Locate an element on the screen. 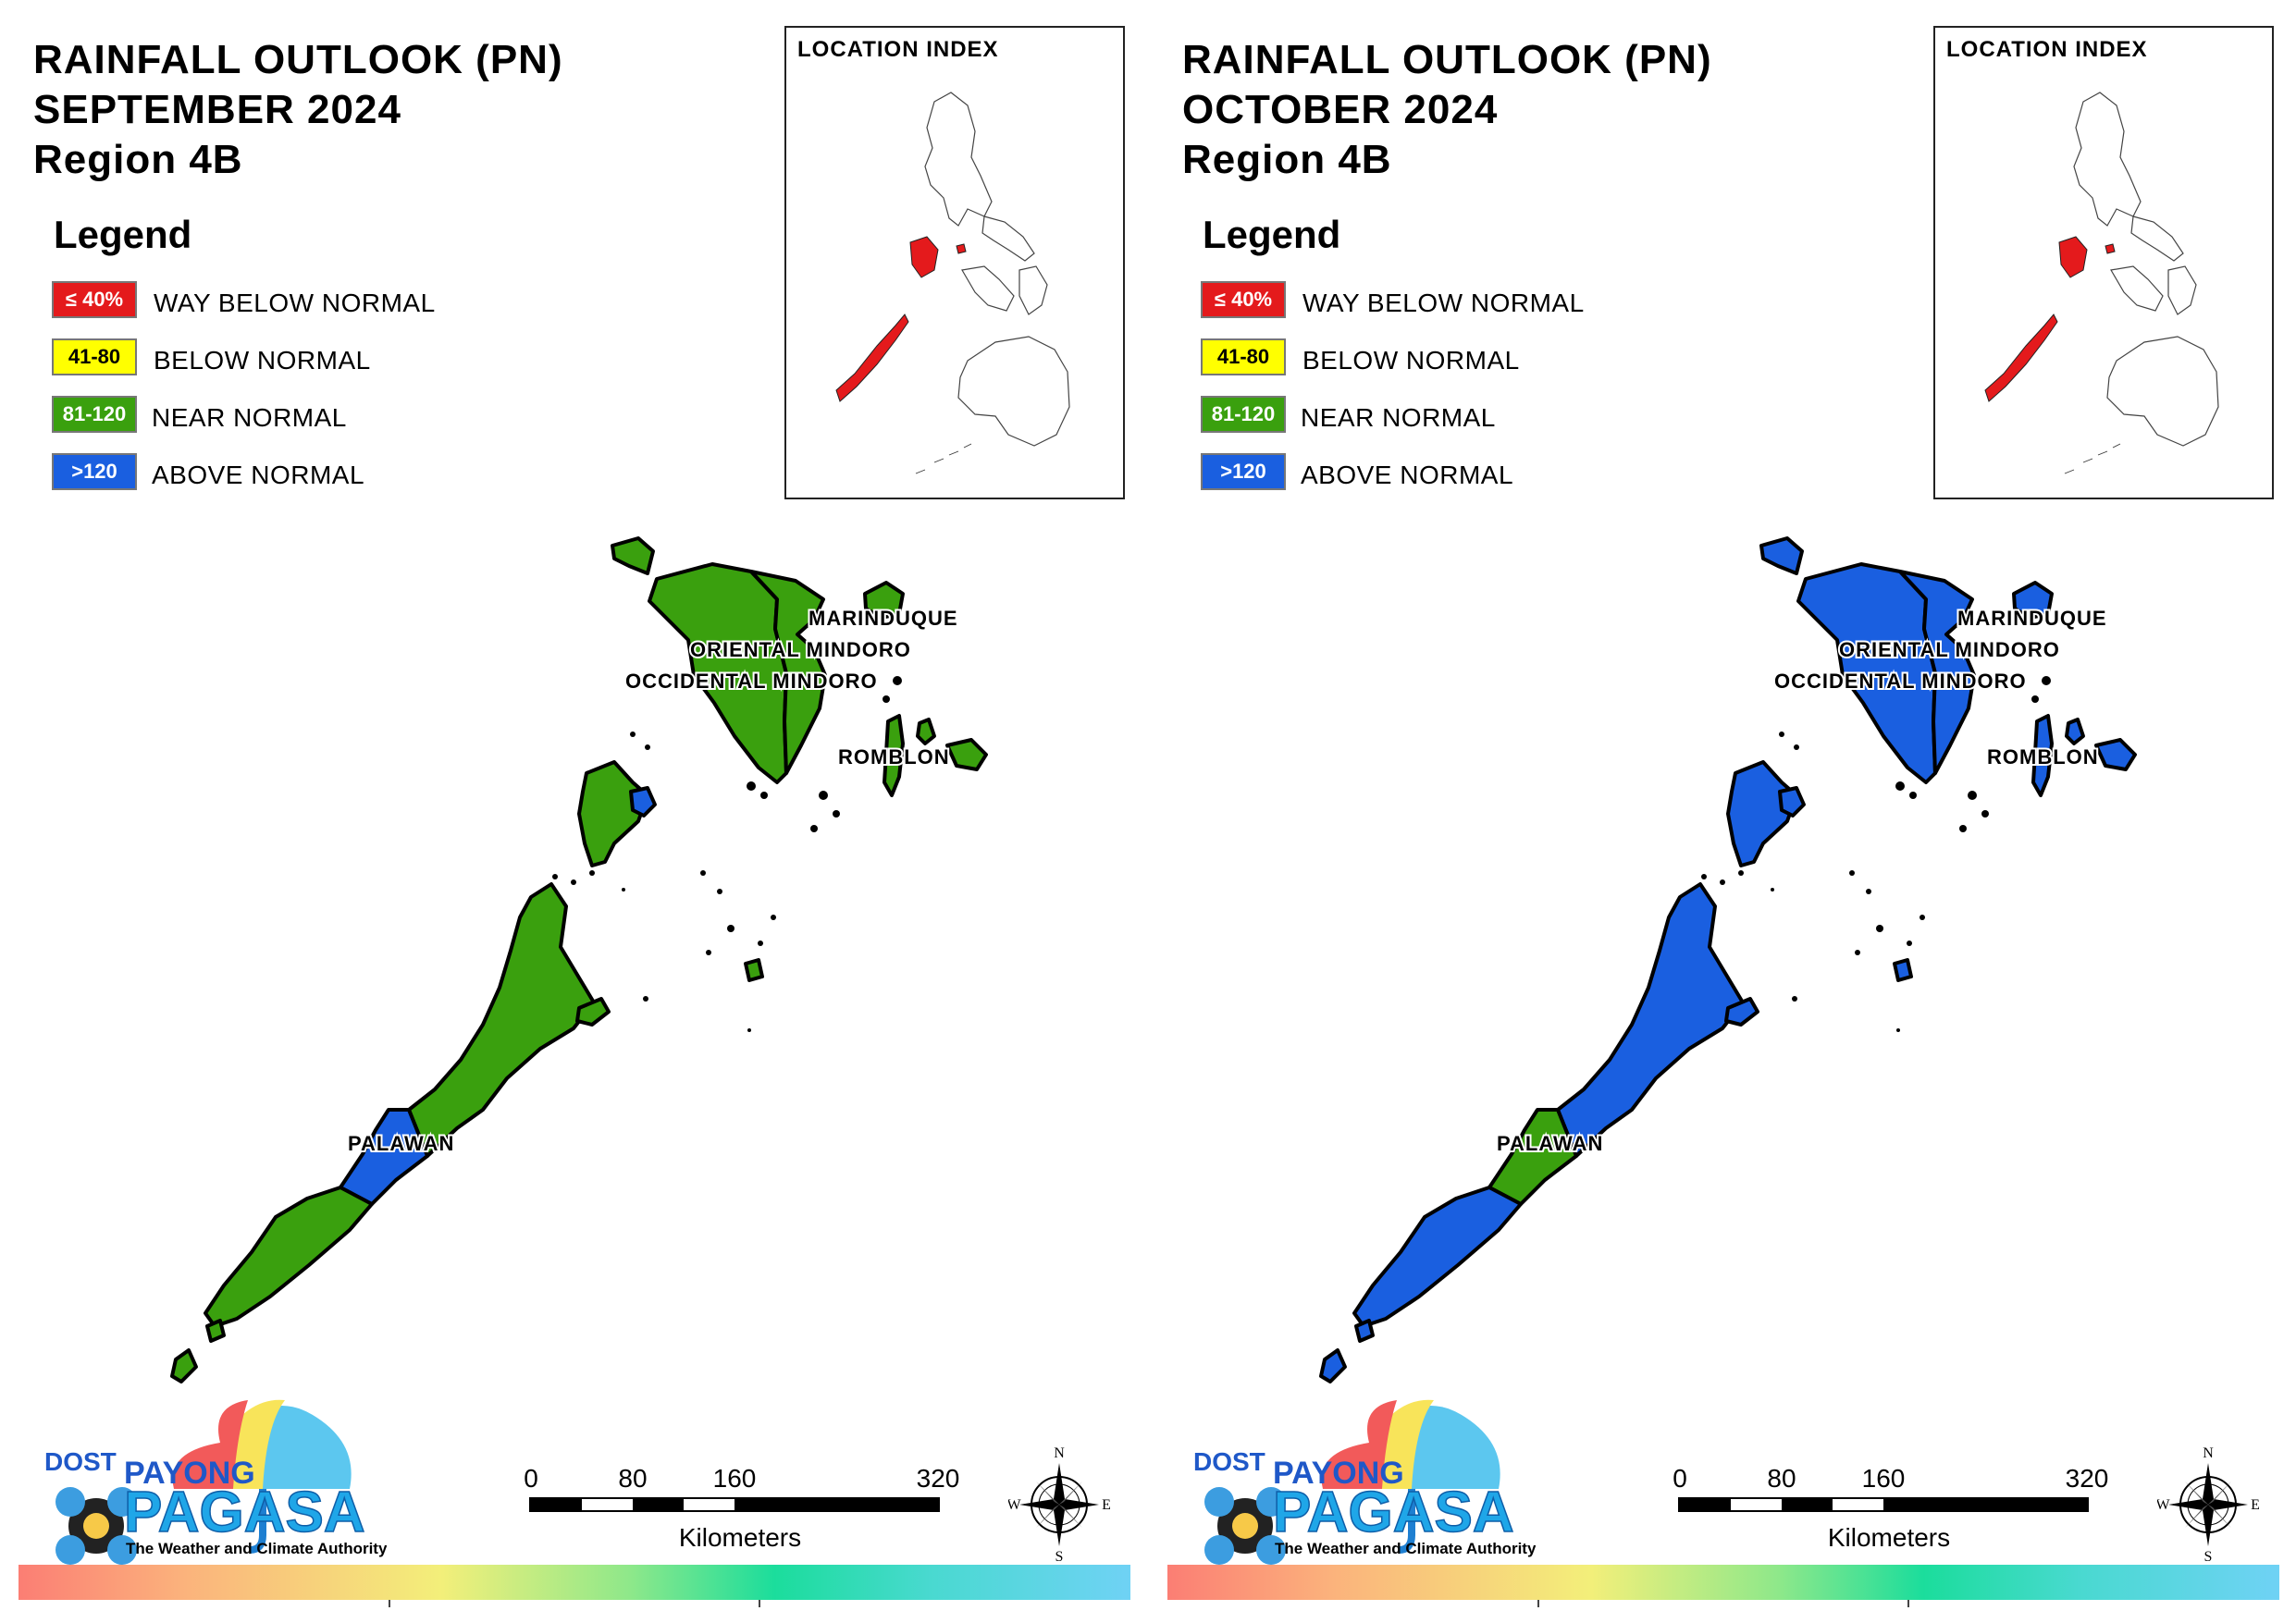 The image size is (2296, 1623). title-line-1: RAINFALL OUTLOOK (PN) is located at coordinates (1447, 59).